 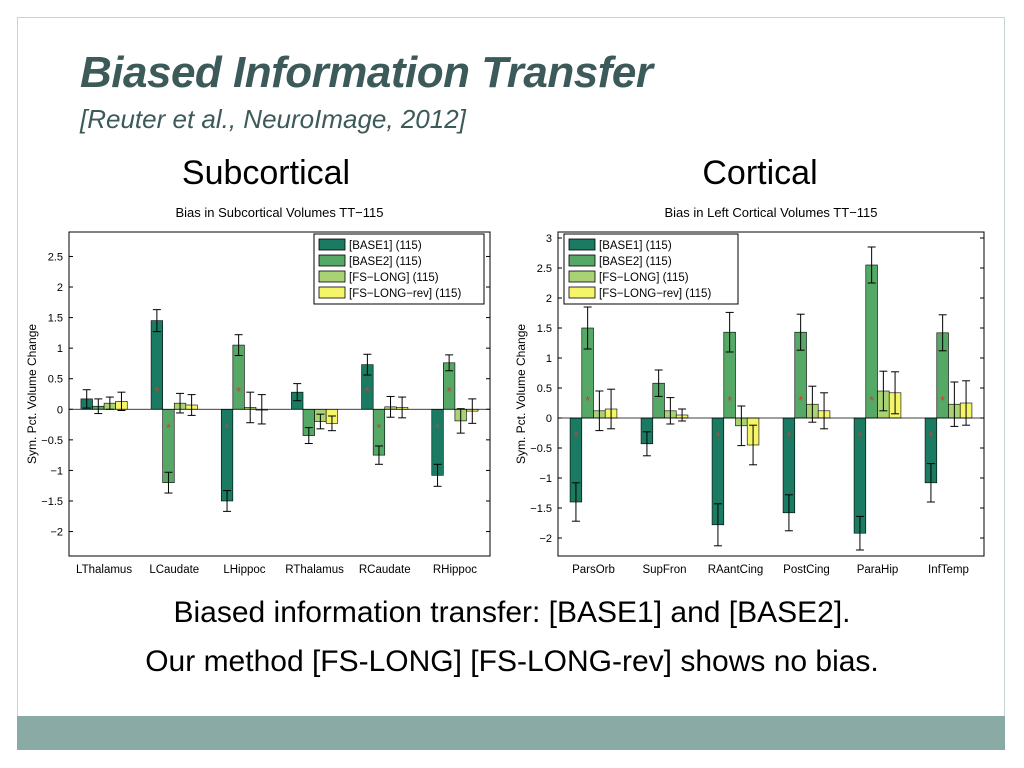 What do you see at coordinates (770, 212) in the screenshot?
I see `chart-title: Bias in Left Cortical Volumes TT−115` at bounding box center [770, 212].